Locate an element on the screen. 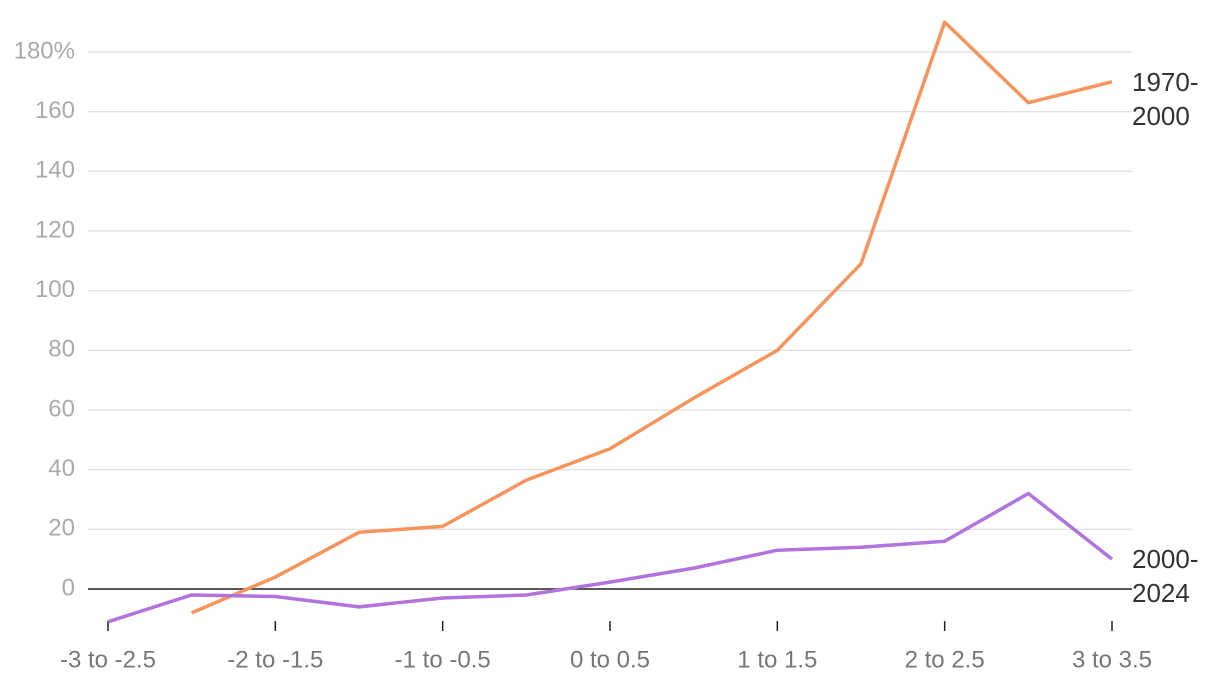 This screenshot has width=1220, height=690. y-tick-label: 60 is located at coordinates (61, 408).